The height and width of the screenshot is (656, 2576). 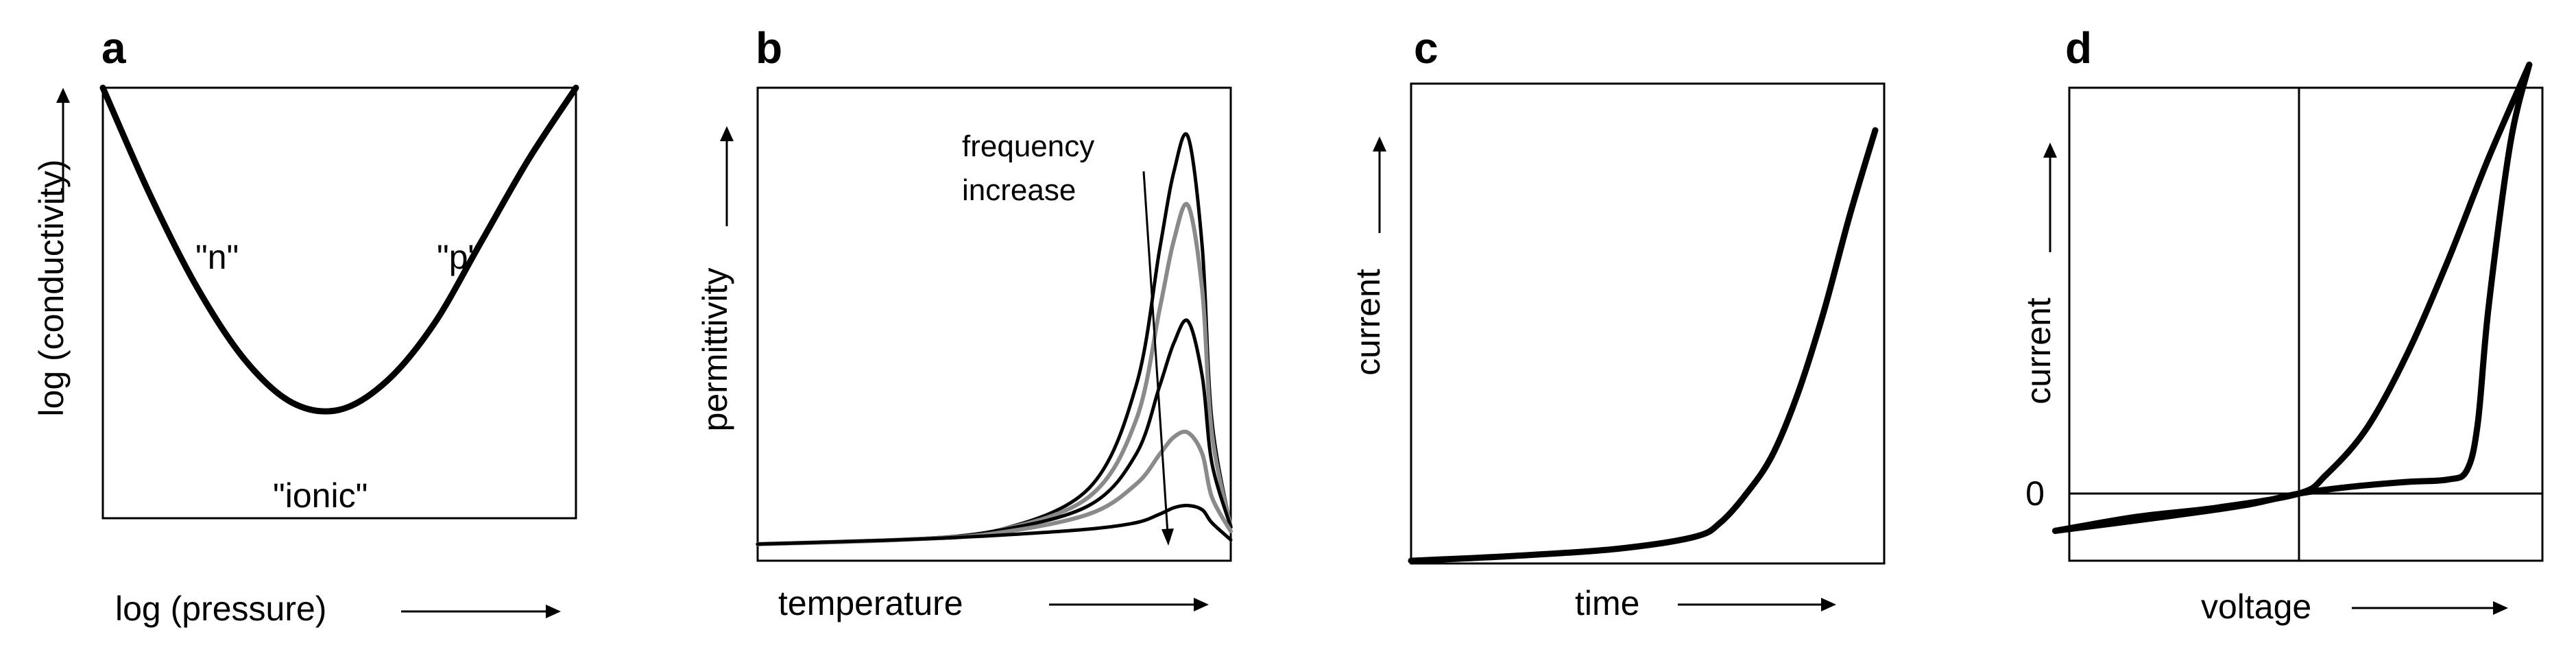 I want to click on y-axis-label-d: current, so click(x=2039, y=350).